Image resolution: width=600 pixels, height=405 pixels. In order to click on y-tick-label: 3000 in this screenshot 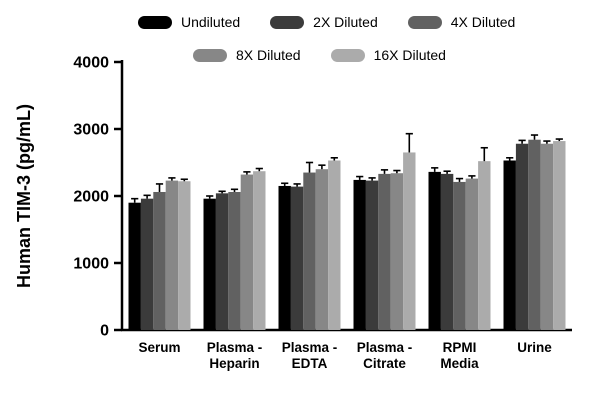, I will do `click(91, 130)`.